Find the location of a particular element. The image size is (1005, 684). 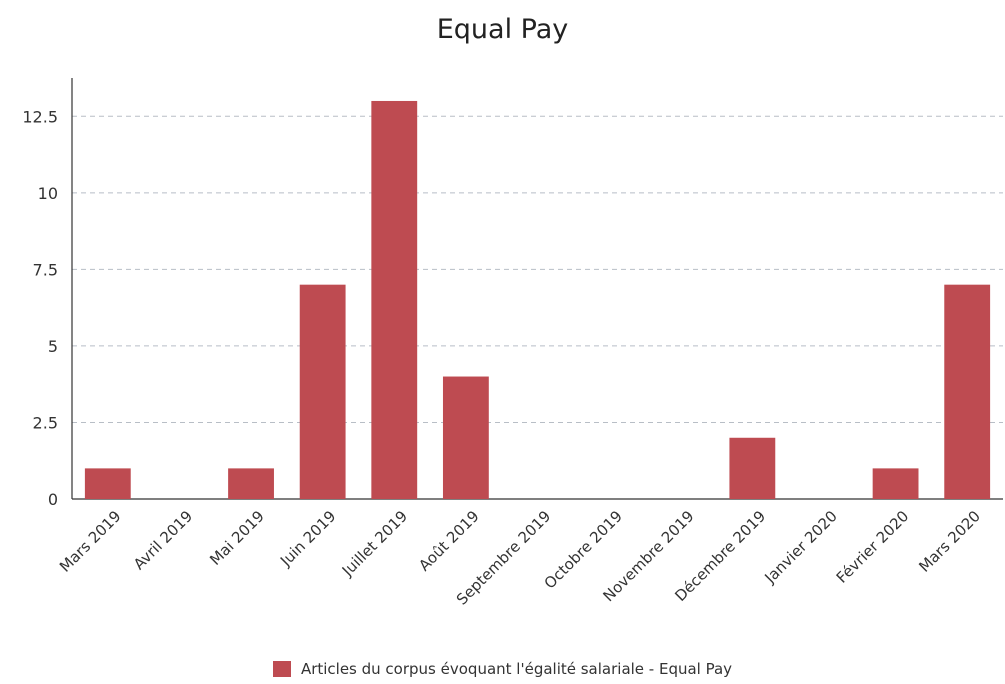

x-tick-label: Avril 2019 is located at coordinates (163, 540).